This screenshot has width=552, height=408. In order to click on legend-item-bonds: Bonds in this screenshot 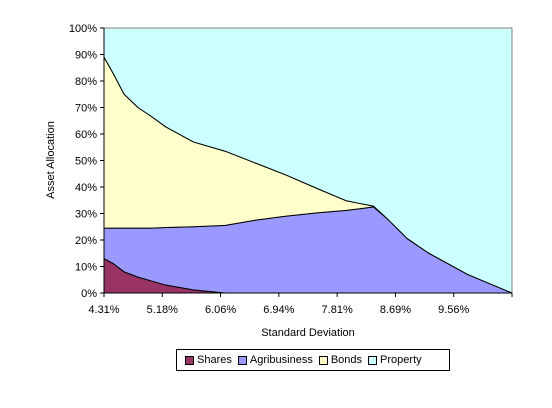, I will do `click(340, 360)`.